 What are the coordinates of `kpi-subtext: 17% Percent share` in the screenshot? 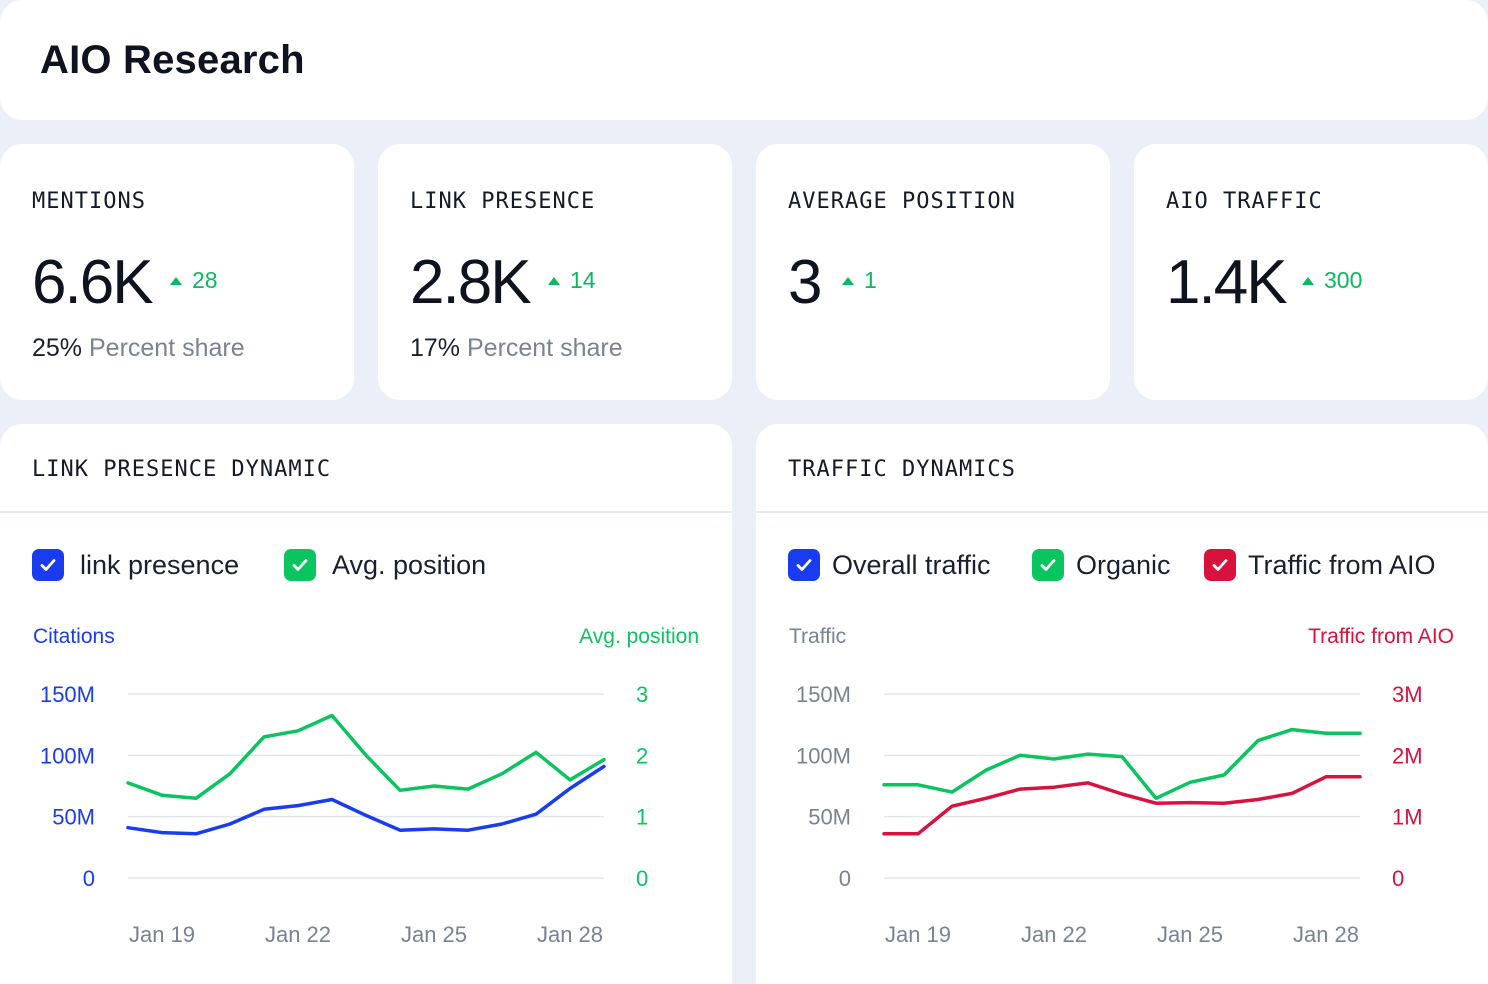 It's located at (516, 348).